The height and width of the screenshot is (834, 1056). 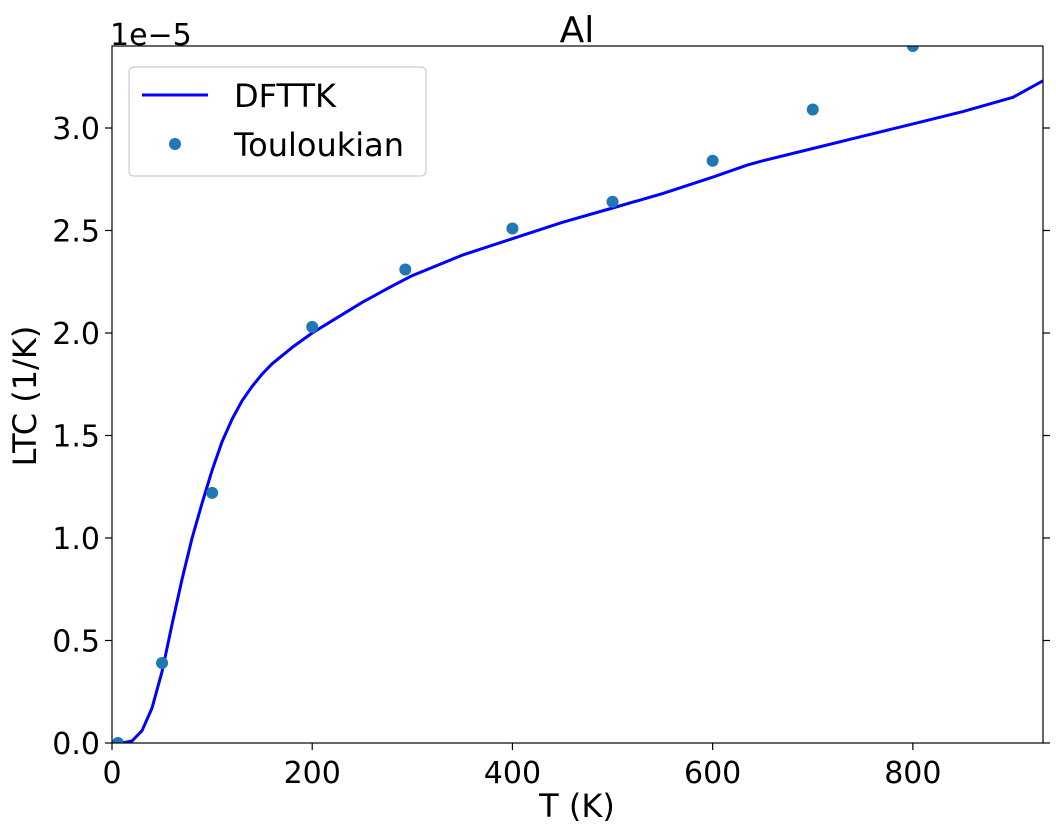 I want to click on x-tick-label: 200, so click(x=312, y=773).